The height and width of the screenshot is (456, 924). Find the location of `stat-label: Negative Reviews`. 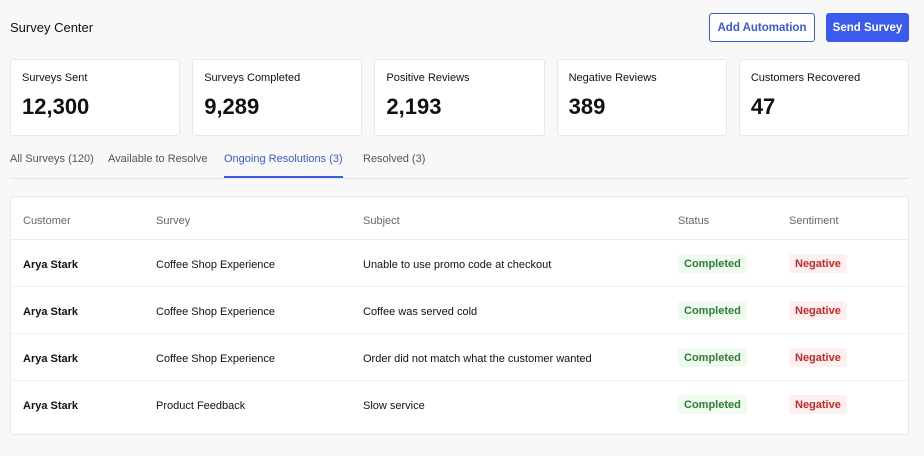

stat-label: Negative Reviews is located at coordinates (612, 78).